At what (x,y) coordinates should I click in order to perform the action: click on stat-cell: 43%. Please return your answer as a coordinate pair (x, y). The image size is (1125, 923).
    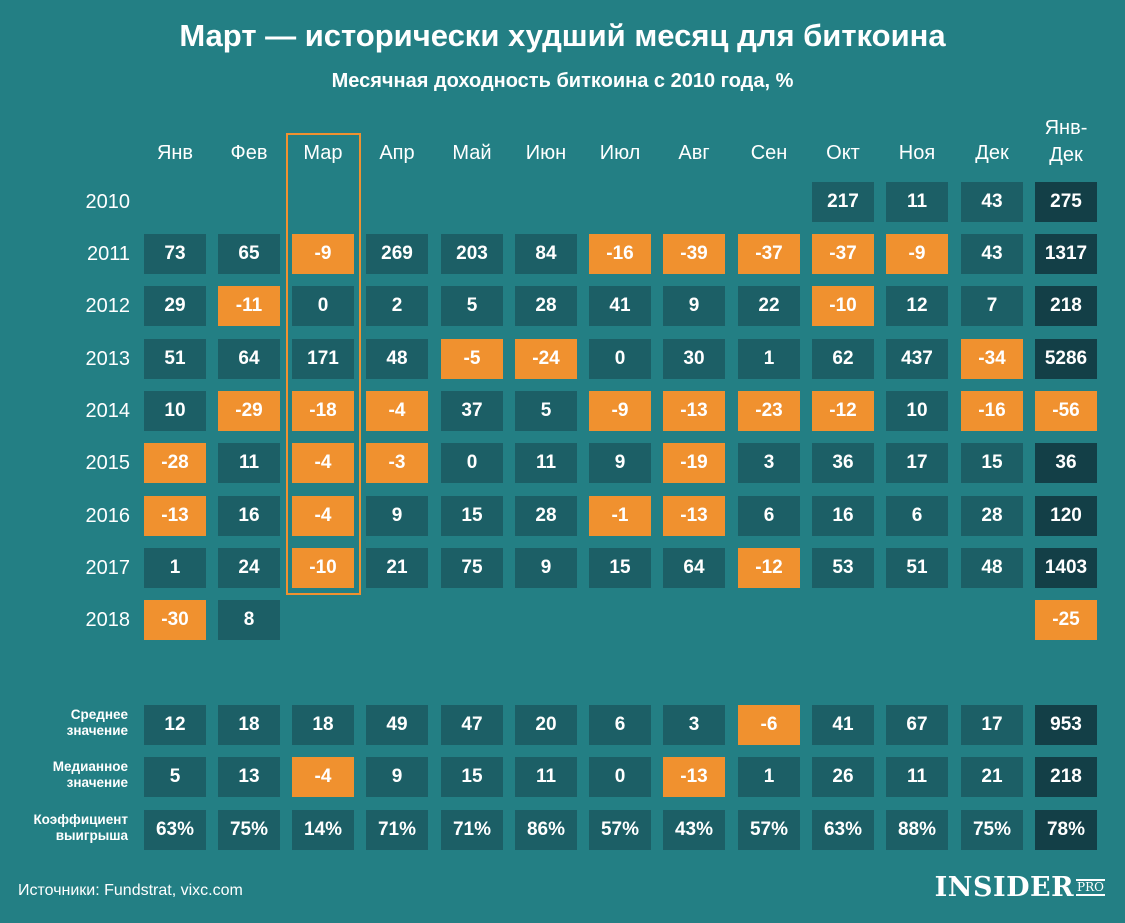
    Looking at the image, I should click on (694, 830).